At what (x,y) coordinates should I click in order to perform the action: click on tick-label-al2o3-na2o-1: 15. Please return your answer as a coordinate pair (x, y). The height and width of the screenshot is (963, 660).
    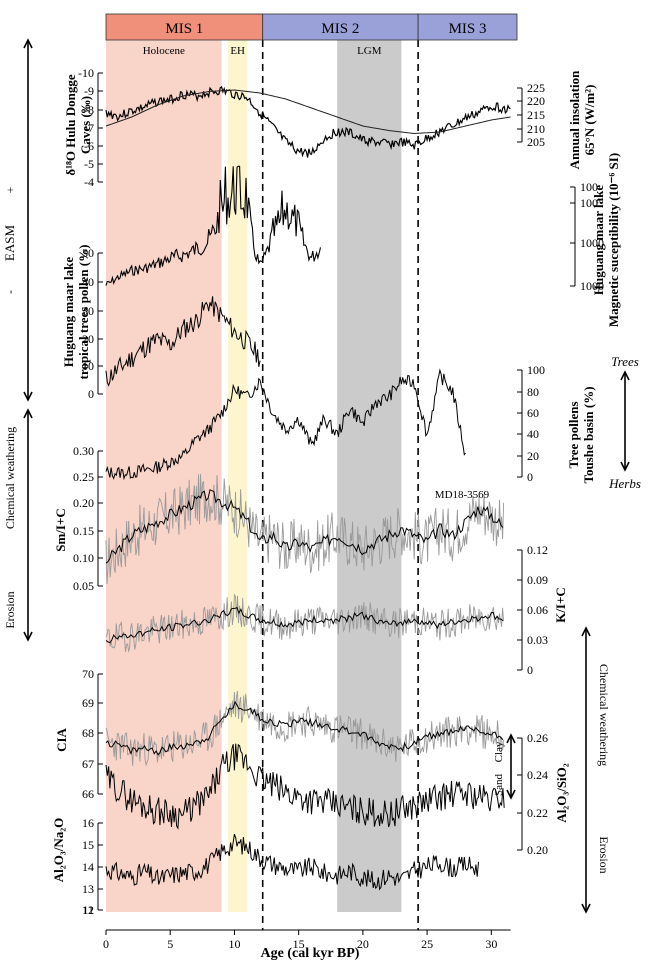
    Looking at the image, I should click on (88, 845).